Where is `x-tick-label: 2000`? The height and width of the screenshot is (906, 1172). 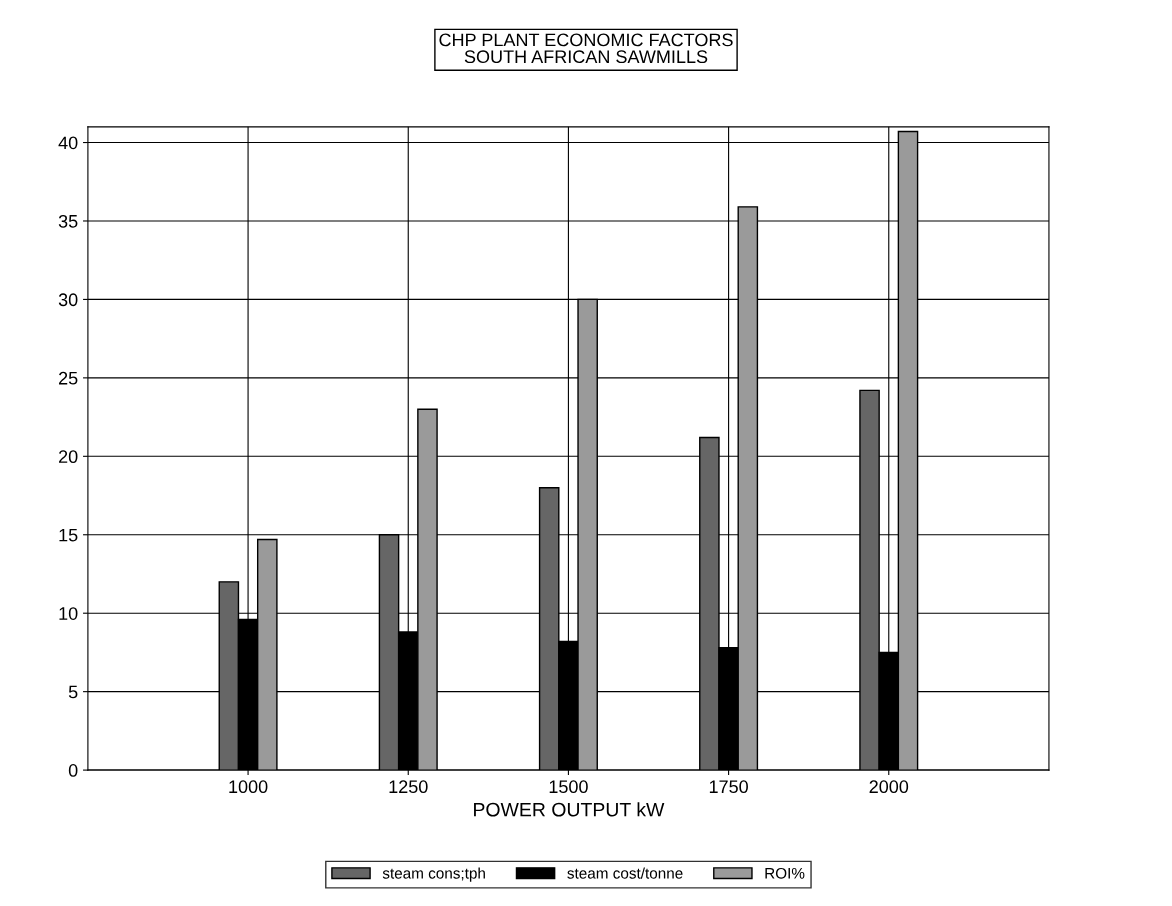
x-tick-label: 2000 is located at coordinates (889, 787).